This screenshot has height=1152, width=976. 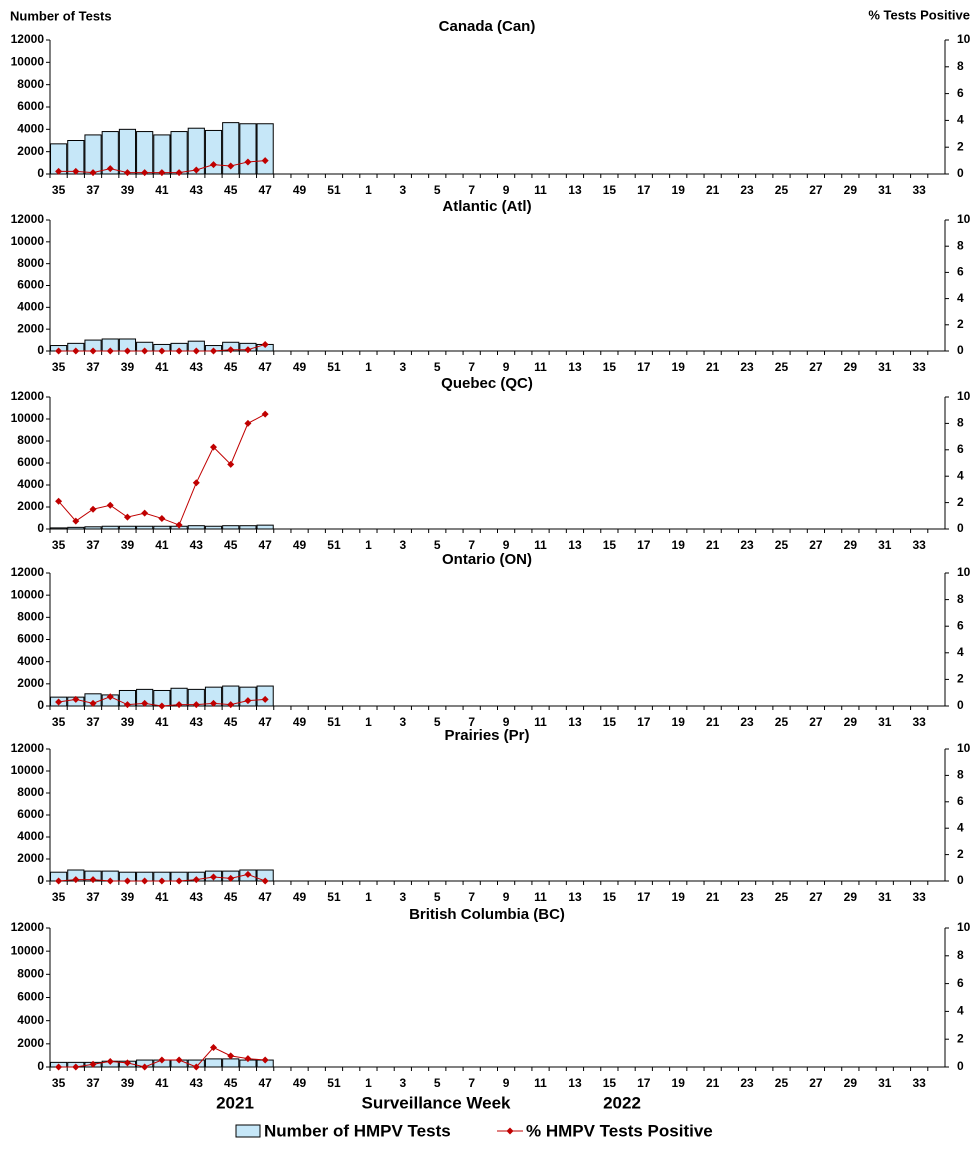 I want to click on y-tick-label: 8000, so click(x=30, y=84).